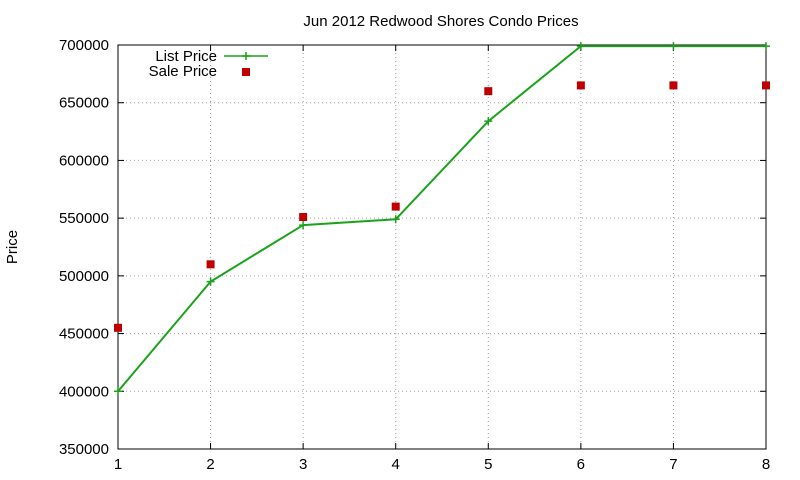 The image size is (800, 480). Describe the element at coordinates (766, 464) in the screenshot. I see `x-tick-label: 8` at that location.